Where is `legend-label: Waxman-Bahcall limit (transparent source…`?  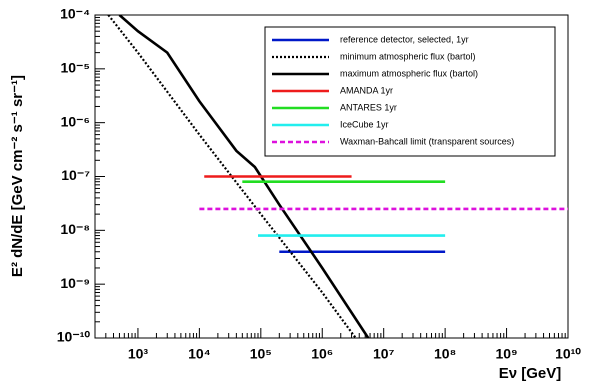
legend-label: Waxman-Bahcall limit (transparent source… is located at coordinates (427, 141).